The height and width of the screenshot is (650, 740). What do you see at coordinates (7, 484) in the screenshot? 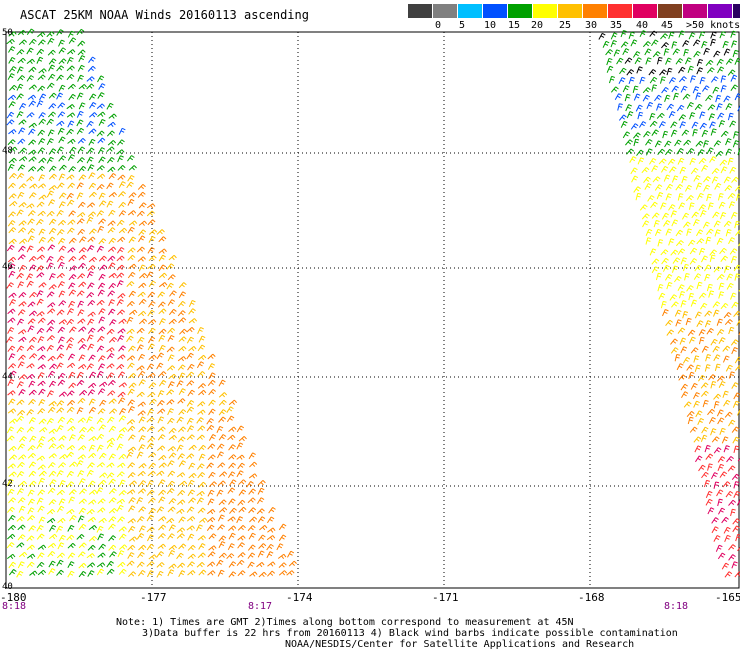
I see `lat-label-42: 42` at bounding box center [7, 484].